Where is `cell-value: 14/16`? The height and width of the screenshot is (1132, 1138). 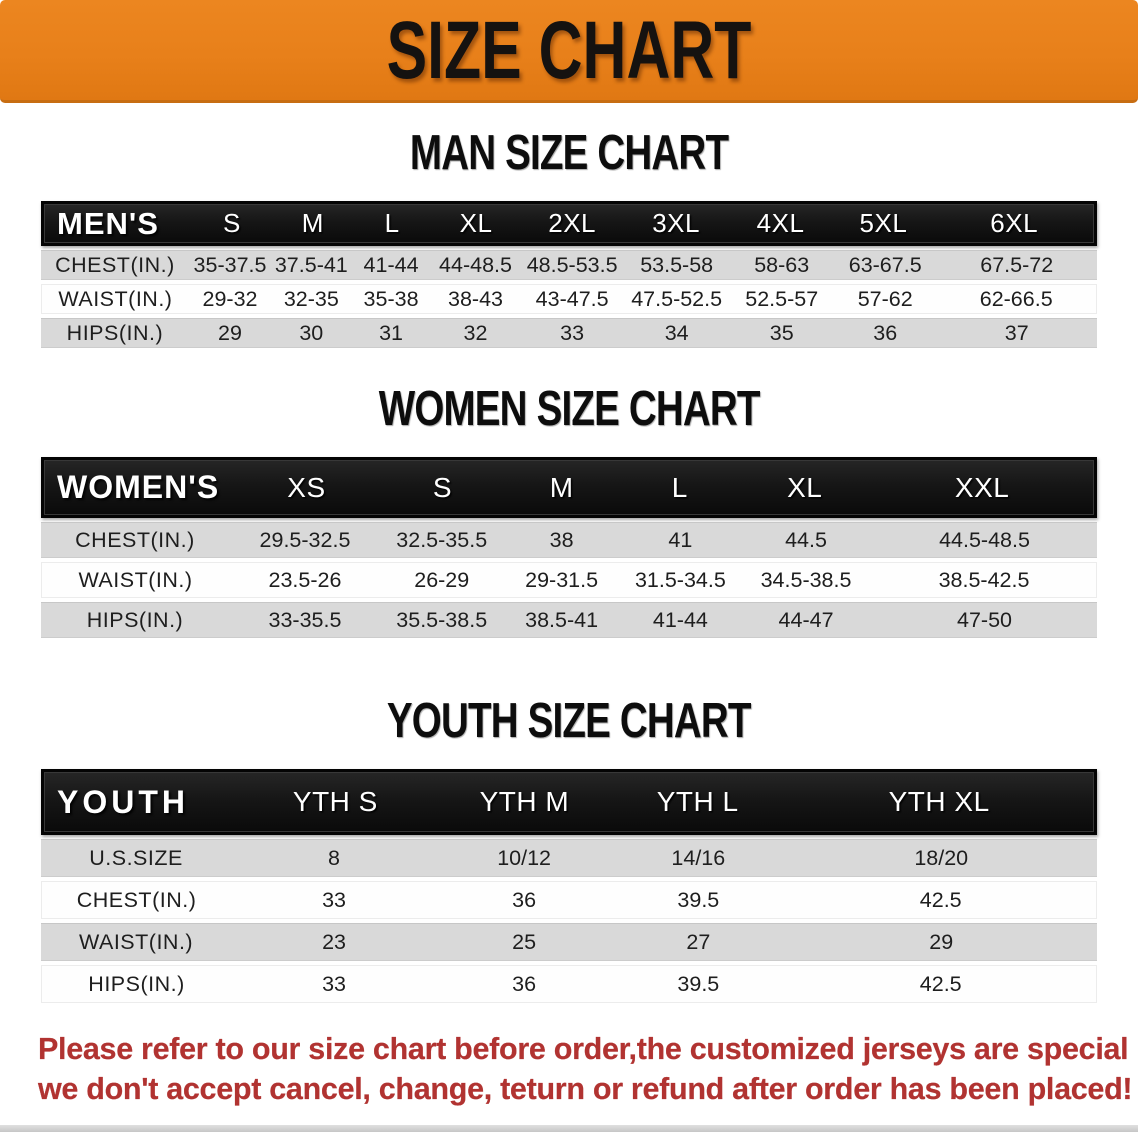
cell-value: 14/16 is located at coordinates (698, 858).